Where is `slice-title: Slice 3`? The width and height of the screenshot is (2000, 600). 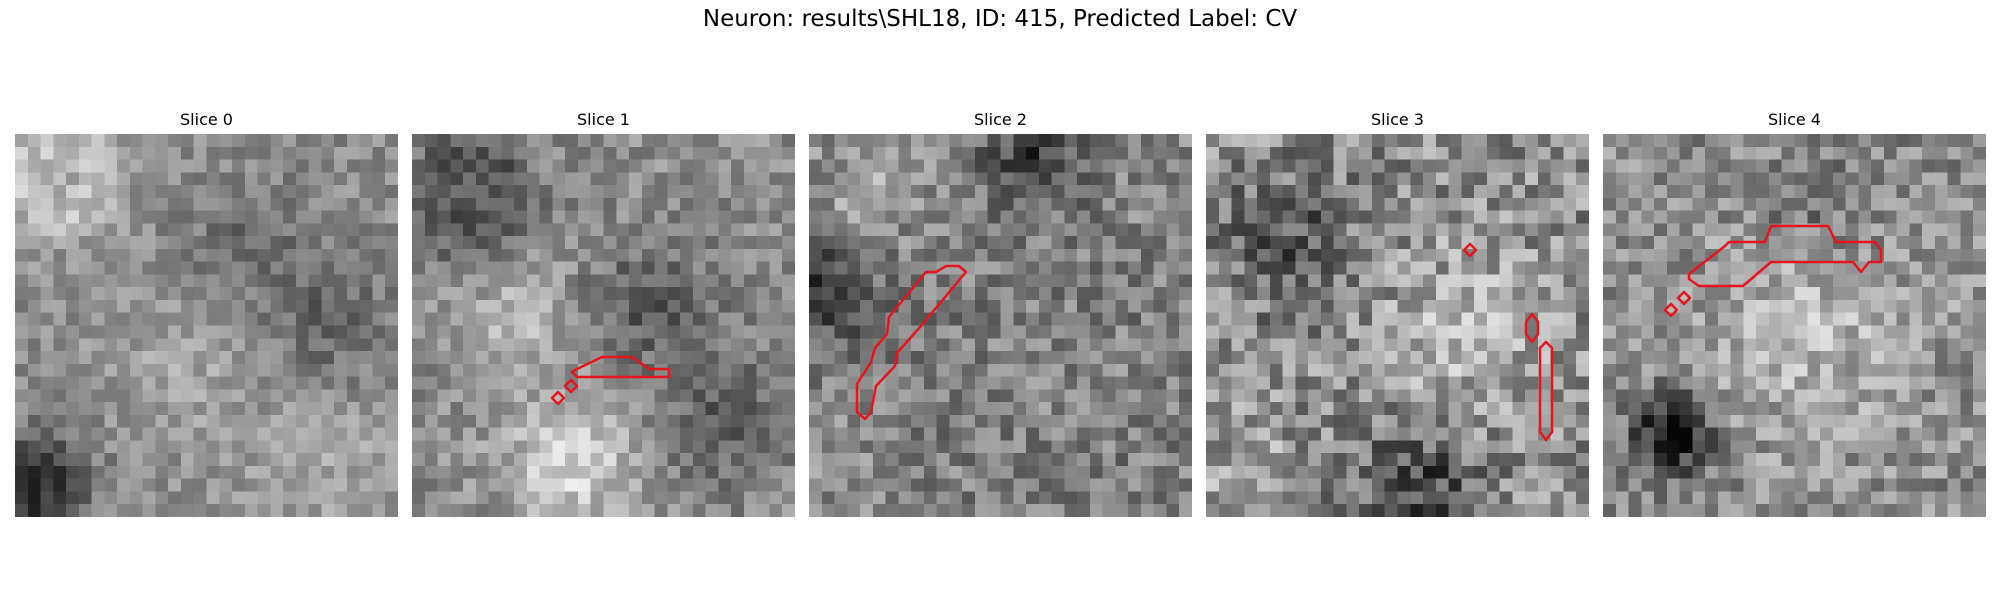
slice-title: Slice 3 is located at coordinates (1397, 120).